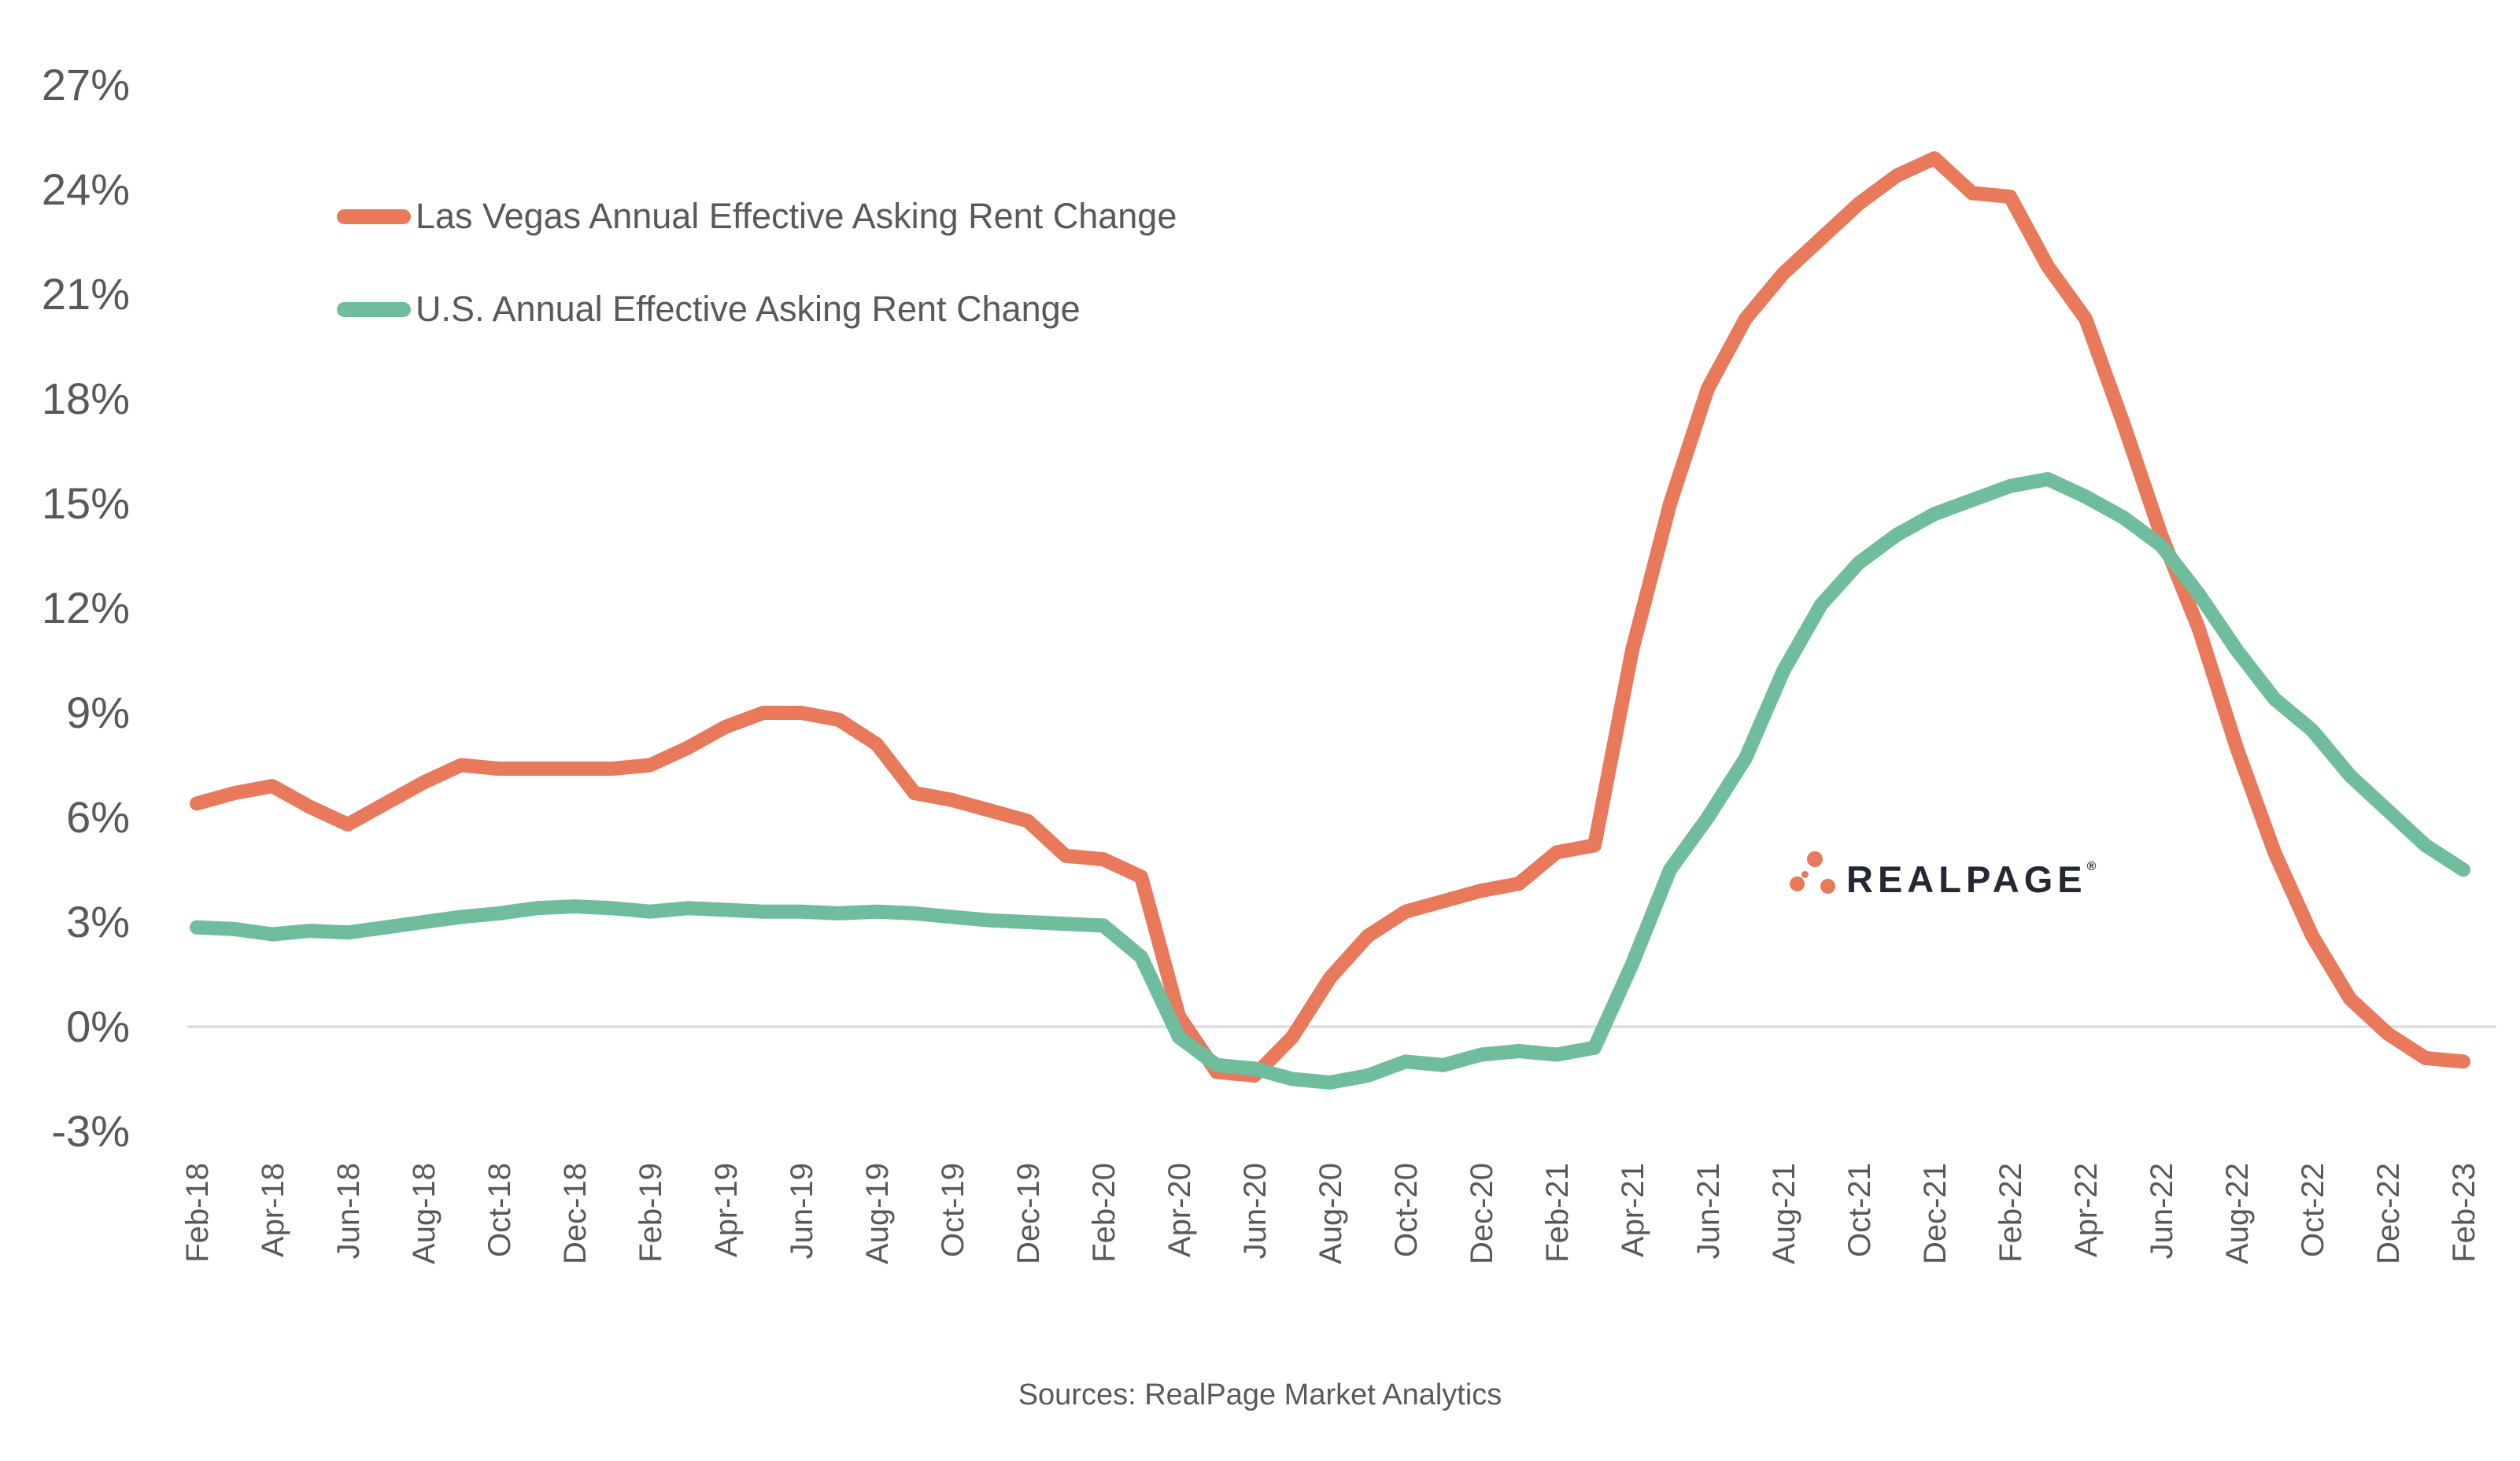  What do you see at coordinates (575, 1213) in the screenshot?
I see `x-axis-tick-label: Dec-18` at bounding box center [575, 1213].